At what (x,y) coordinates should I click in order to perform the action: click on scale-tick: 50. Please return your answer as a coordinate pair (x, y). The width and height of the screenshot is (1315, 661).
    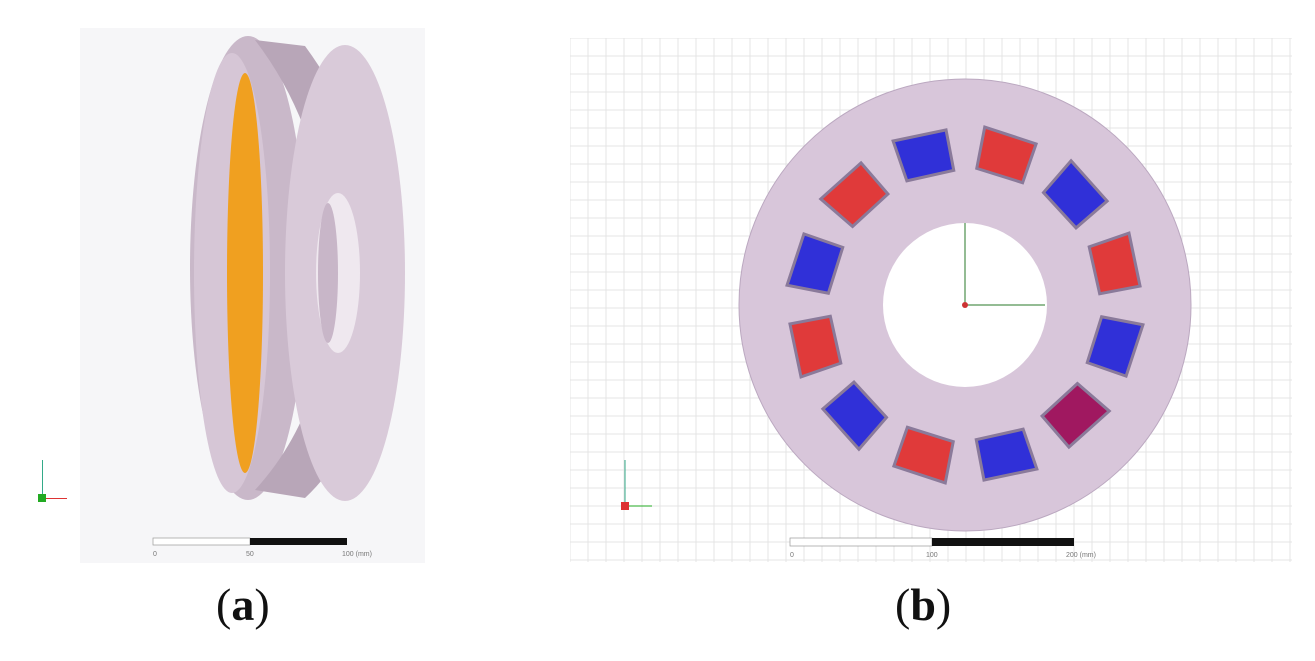
    Looking at the image, I should click on (250, 554).